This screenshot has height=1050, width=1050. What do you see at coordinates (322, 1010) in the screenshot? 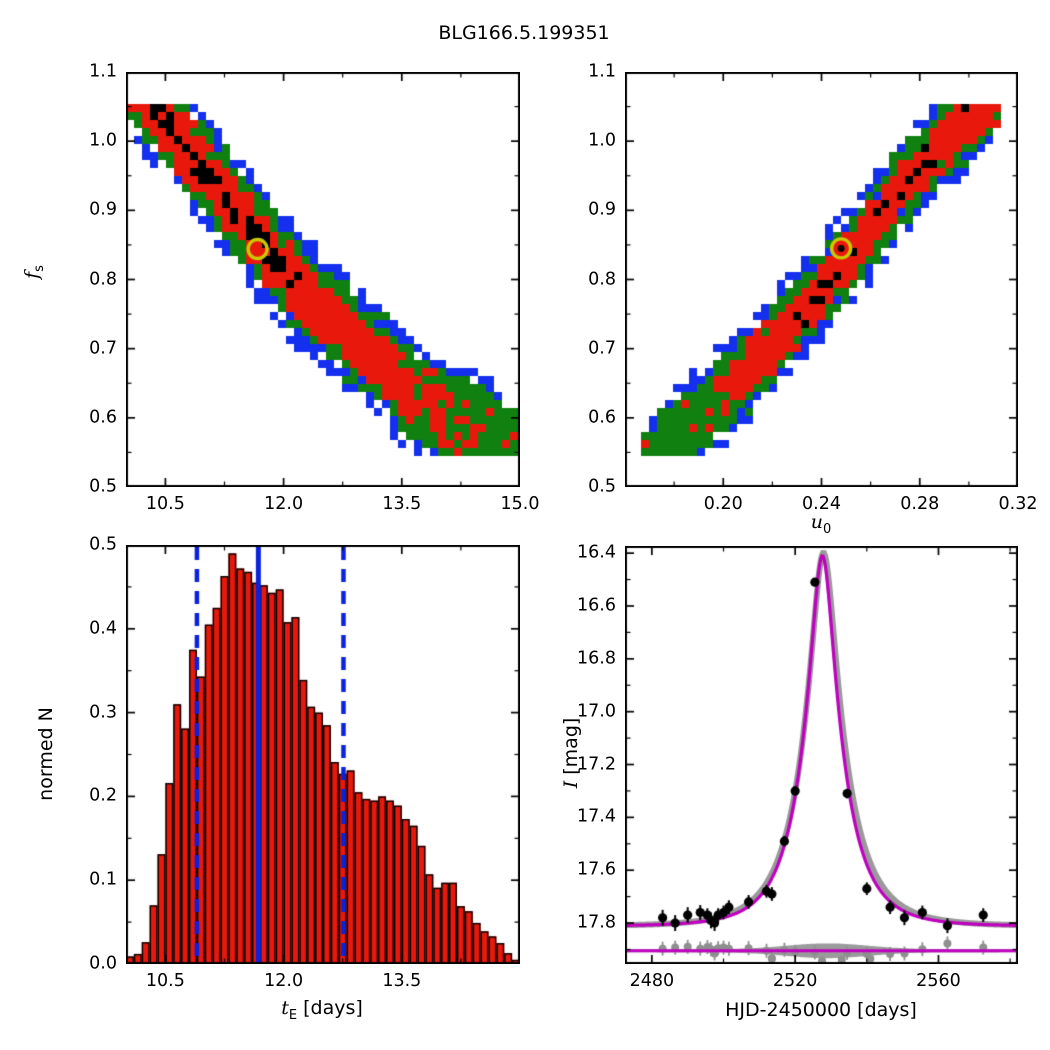
I see `x-axis-label-te-days: tE [days]` at bounding box center [322, 1010].